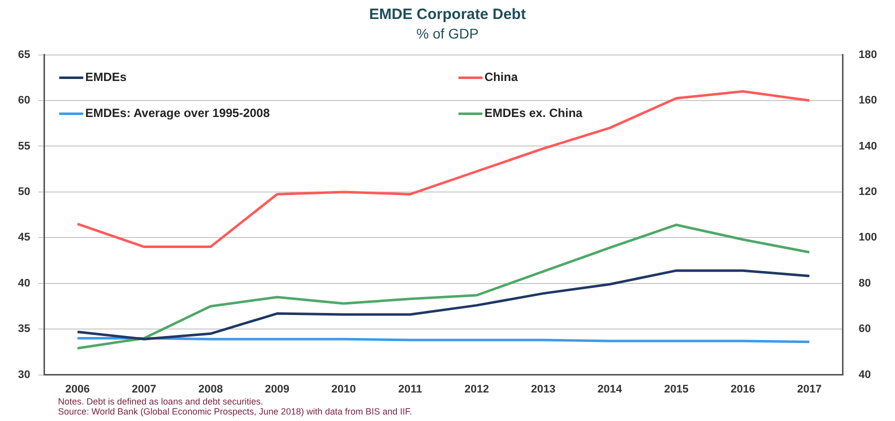 Image resolution: width=895 pixels, height=421 pixels. I want to click on y-tick-label: 30, so click(24, 374).